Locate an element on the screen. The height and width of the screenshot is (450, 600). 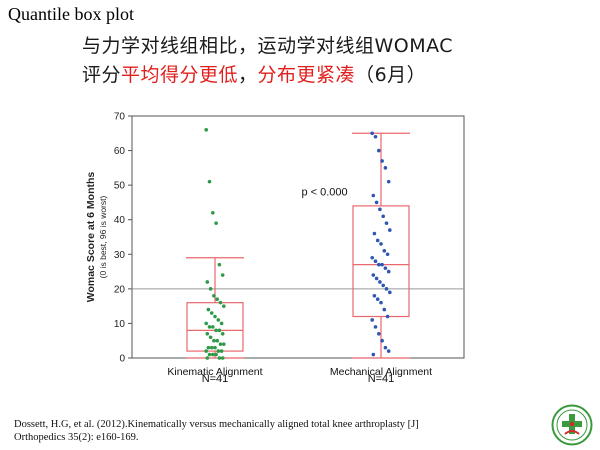
headline: 与力学对线组相比，运动学对线组WOMAC 评分平均得分更低，分布更紧凑（6月） is located at coordinates (267, 61).